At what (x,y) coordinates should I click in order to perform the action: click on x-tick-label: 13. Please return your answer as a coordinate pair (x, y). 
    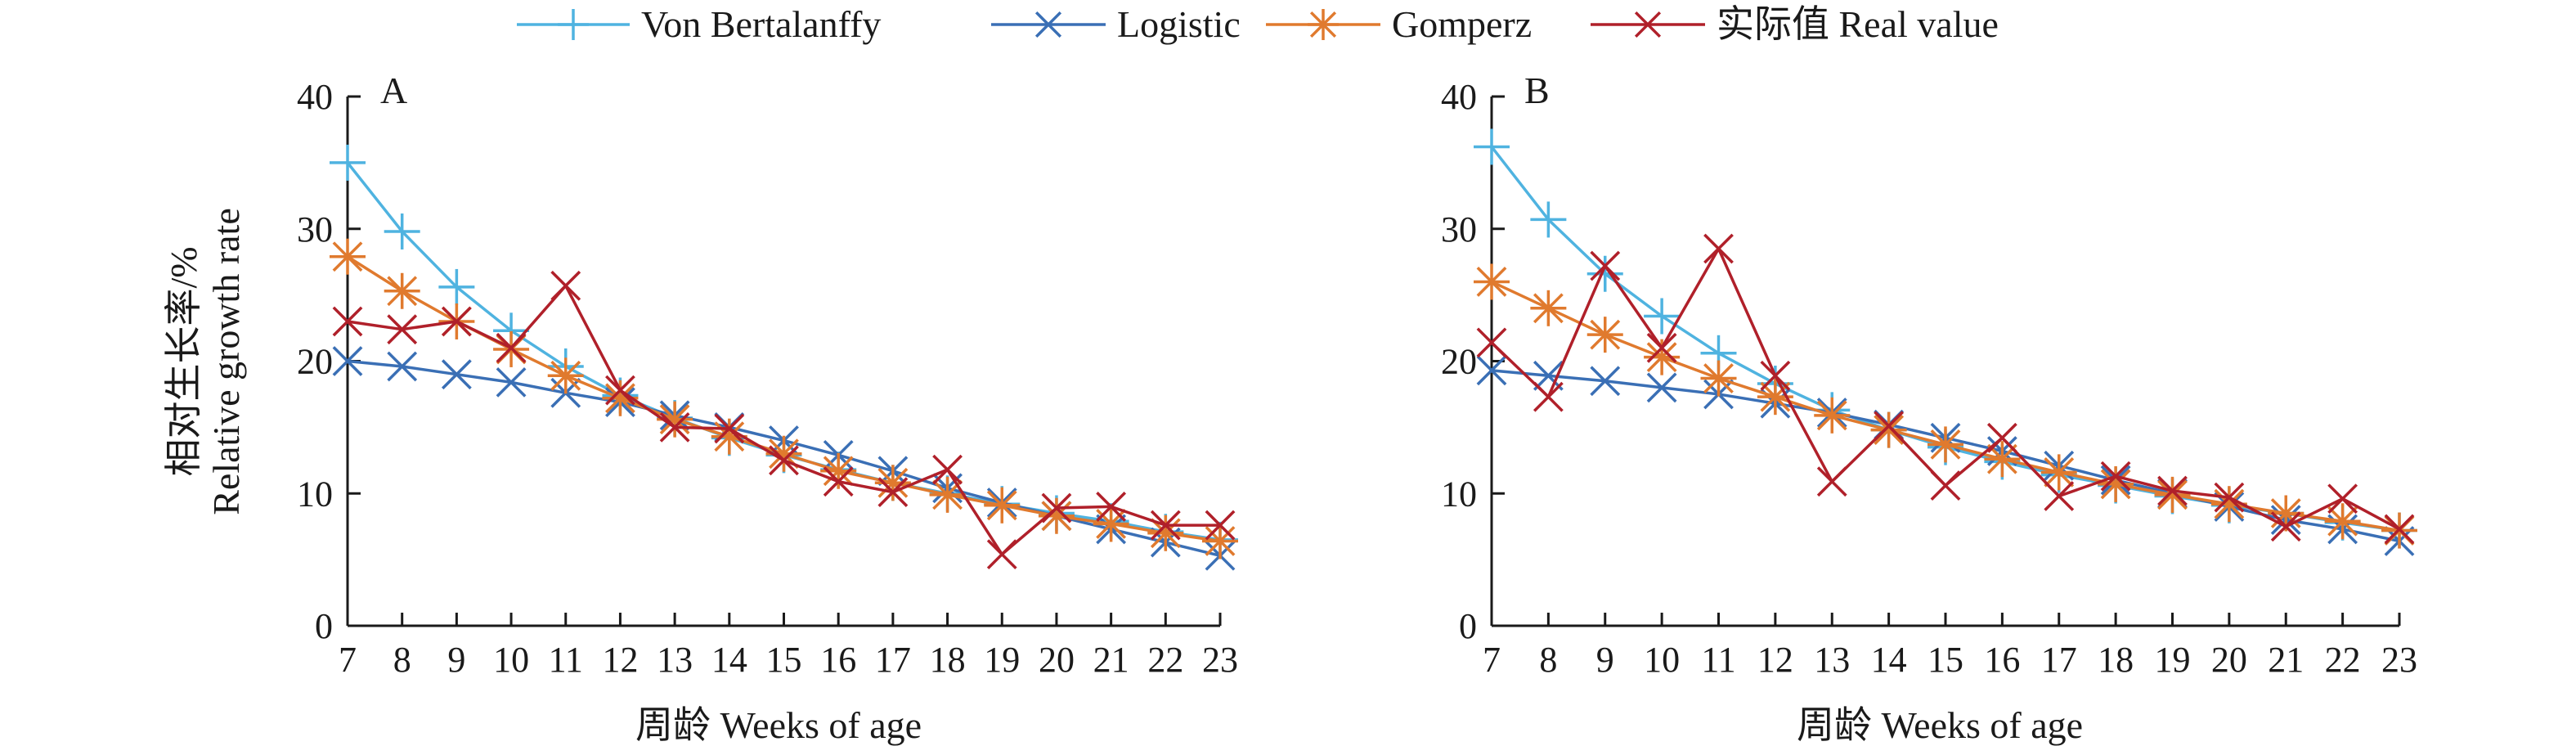
    Looking at the image, I should click on (1832, 660).